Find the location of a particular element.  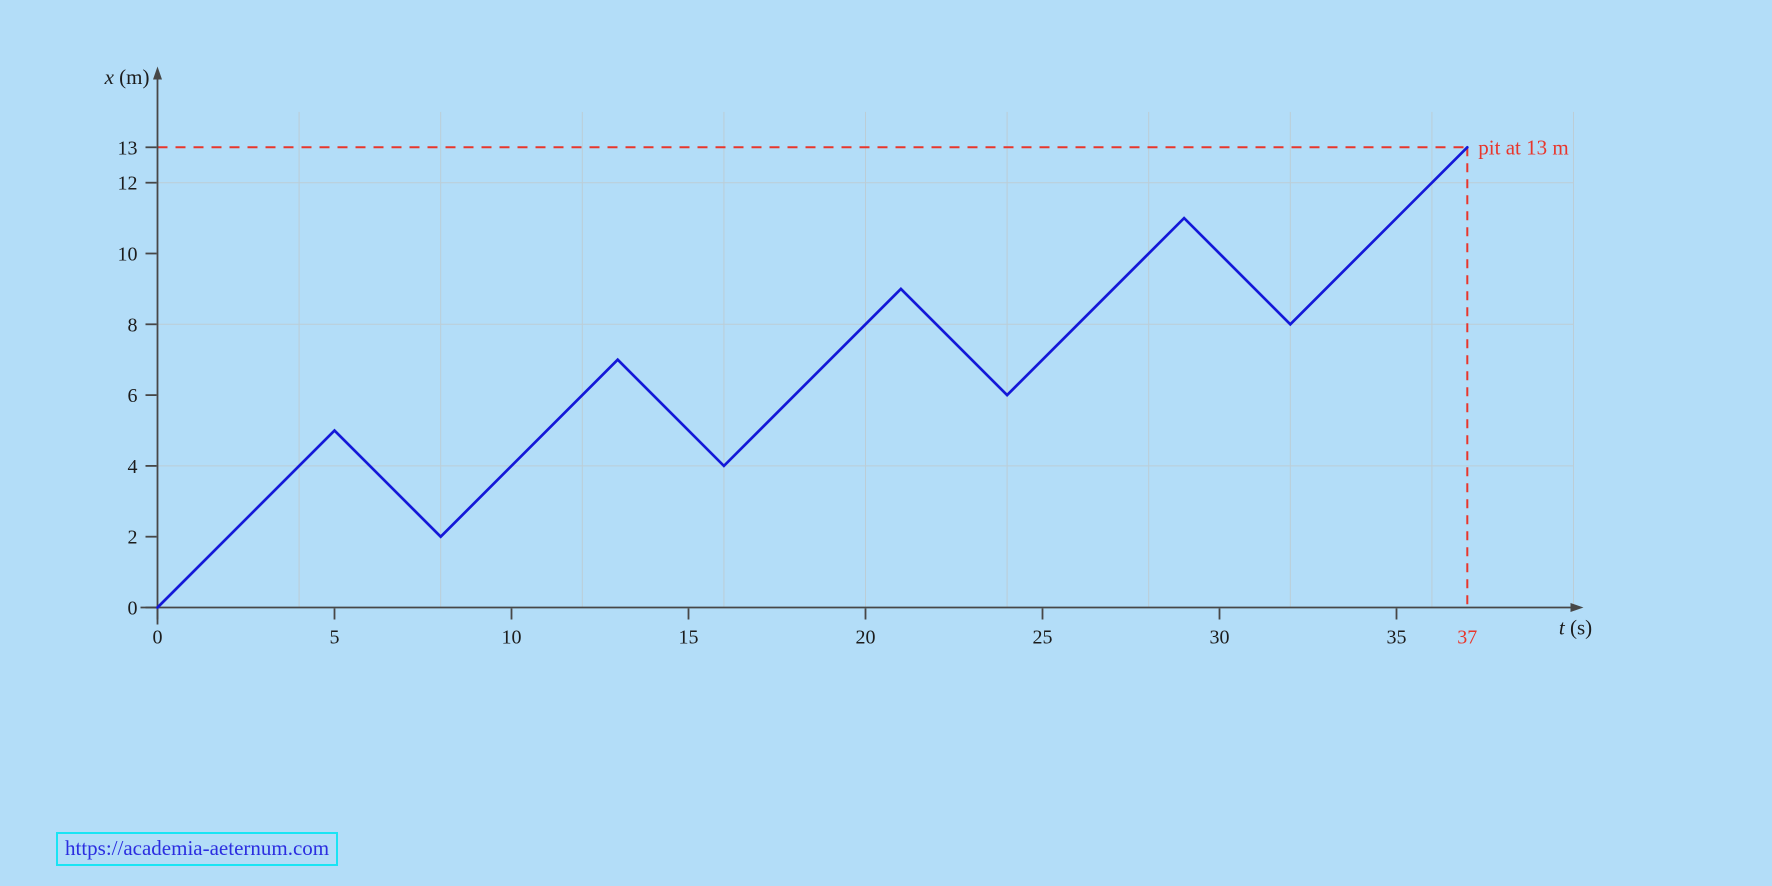

y-tick-label: 10 is located at coordinates (128, 255).